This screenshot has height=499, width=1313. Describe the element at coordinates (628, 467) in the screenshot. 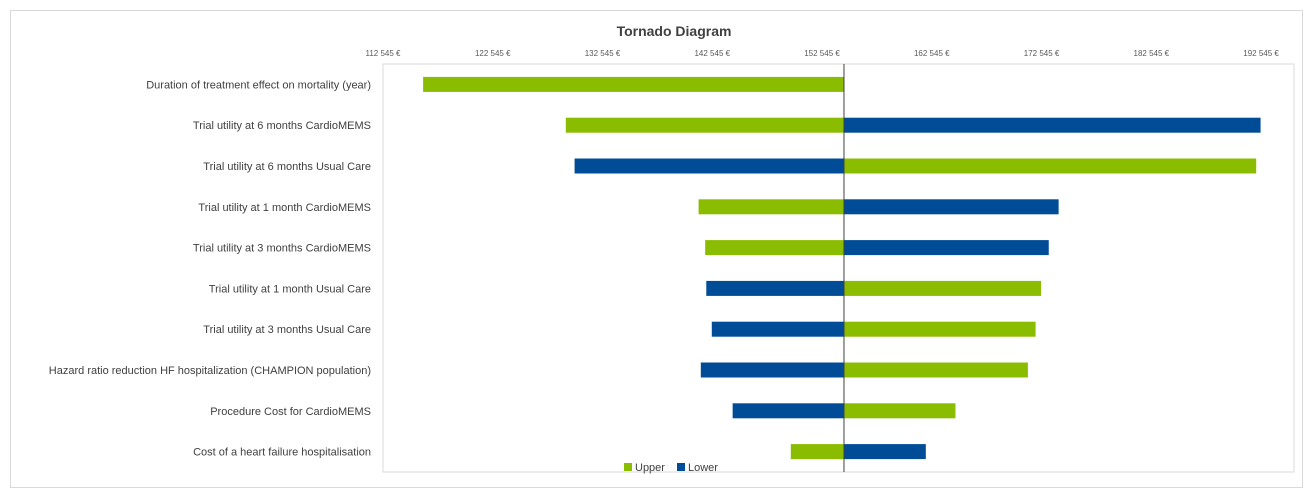

I see `legend-swatch-upper` at that location.